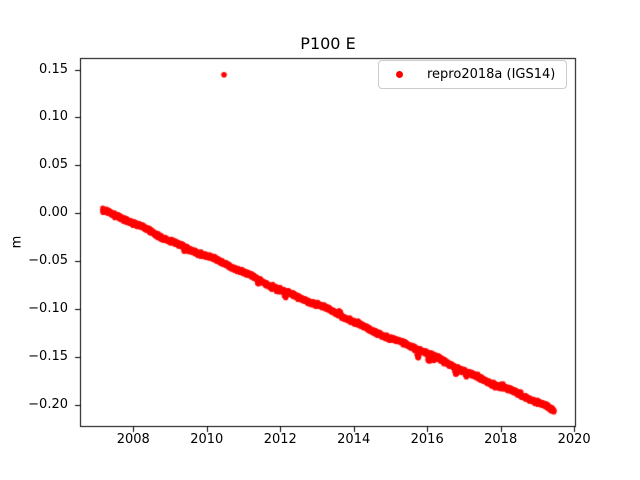 This screenshot has height=480, width=640. Describe the element at coordinates (354, 439) in the screenshot. I see `x-tick-label: 2014` at that location.